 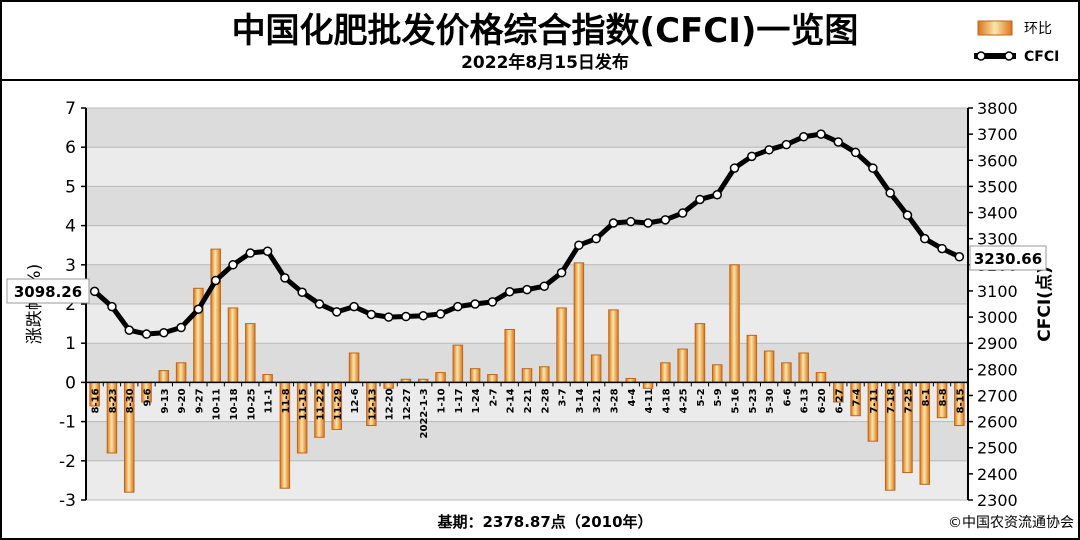 What do you see at coordinates (997, 500) in the screenshot?
I see `y-right-tick-label: 2300` at bounding box center [997, 500].